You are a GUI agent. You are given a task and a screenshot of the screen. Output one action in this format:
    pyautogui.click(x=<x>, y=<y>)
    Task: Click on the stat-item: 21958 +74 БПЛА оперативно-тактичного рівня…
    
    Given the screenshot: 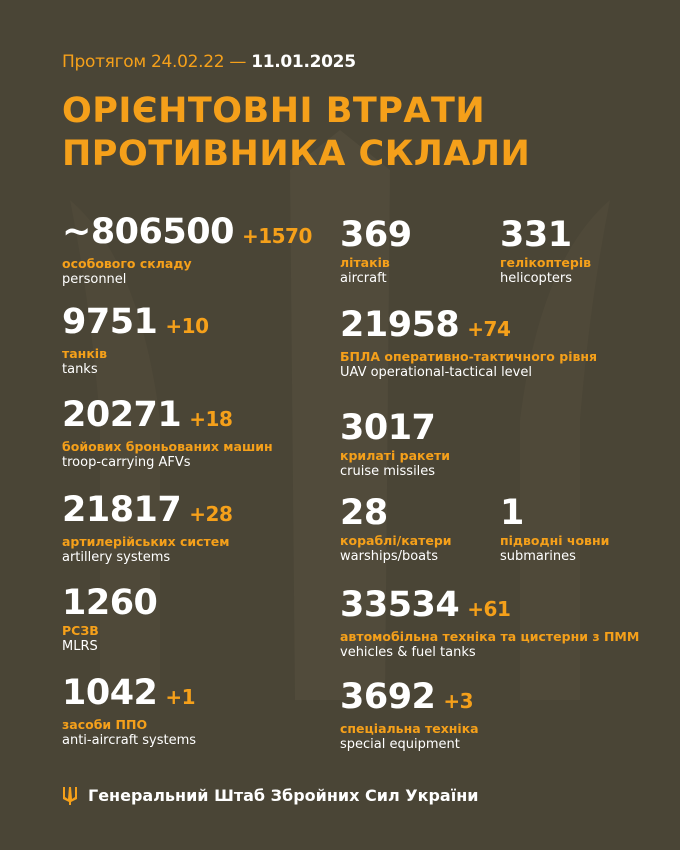 What is the action you would take?
    pyautogui.click(x=468, y=343)
    